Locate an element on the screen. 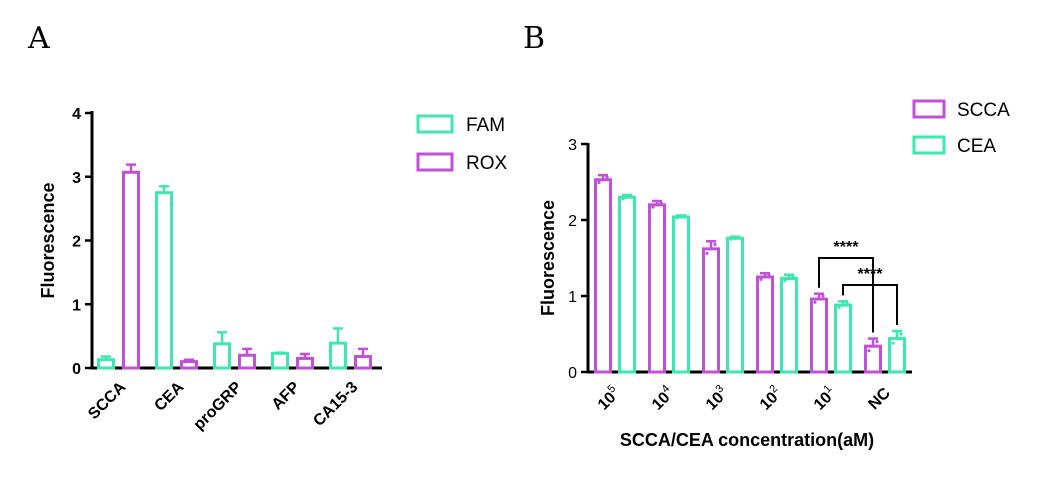  panel-b-category-label: 104 is located at coordinates (662, 398).